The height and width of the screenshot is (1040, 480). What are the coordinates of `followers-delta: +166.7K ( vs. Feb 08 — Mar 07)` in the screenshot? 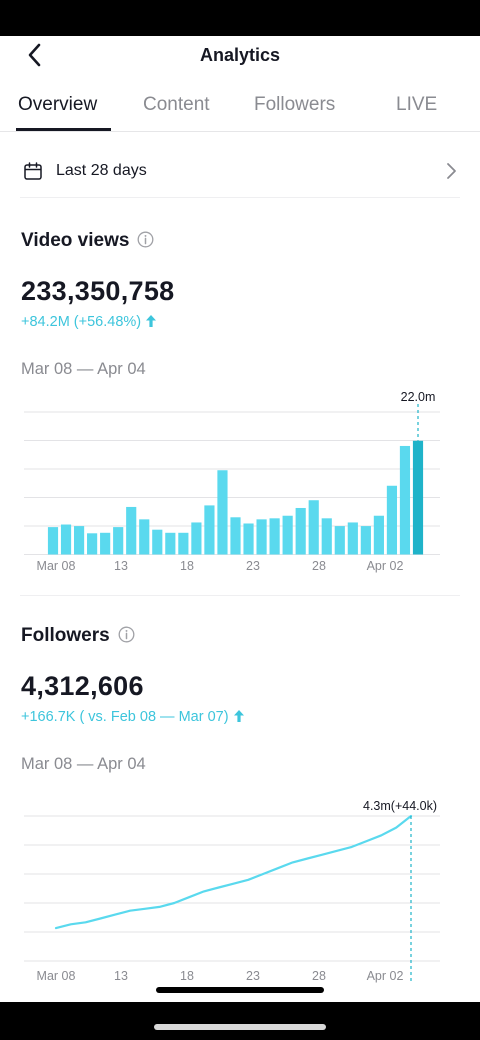 It's located at (132, 717).